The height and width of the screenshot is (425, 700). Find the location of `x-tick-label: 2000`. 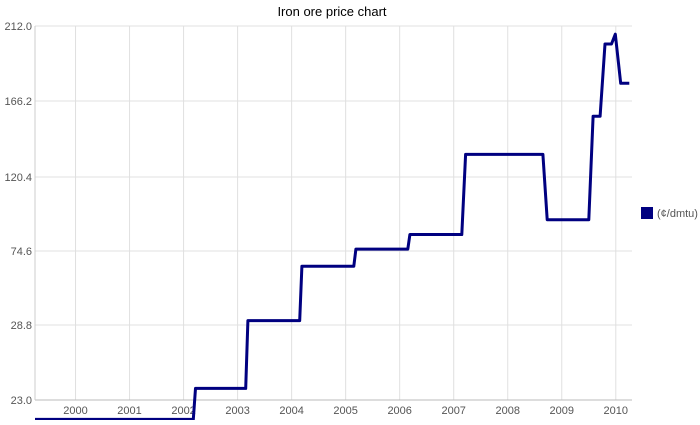

x-tick-label: 2000 is located at coordinates (75, 411).